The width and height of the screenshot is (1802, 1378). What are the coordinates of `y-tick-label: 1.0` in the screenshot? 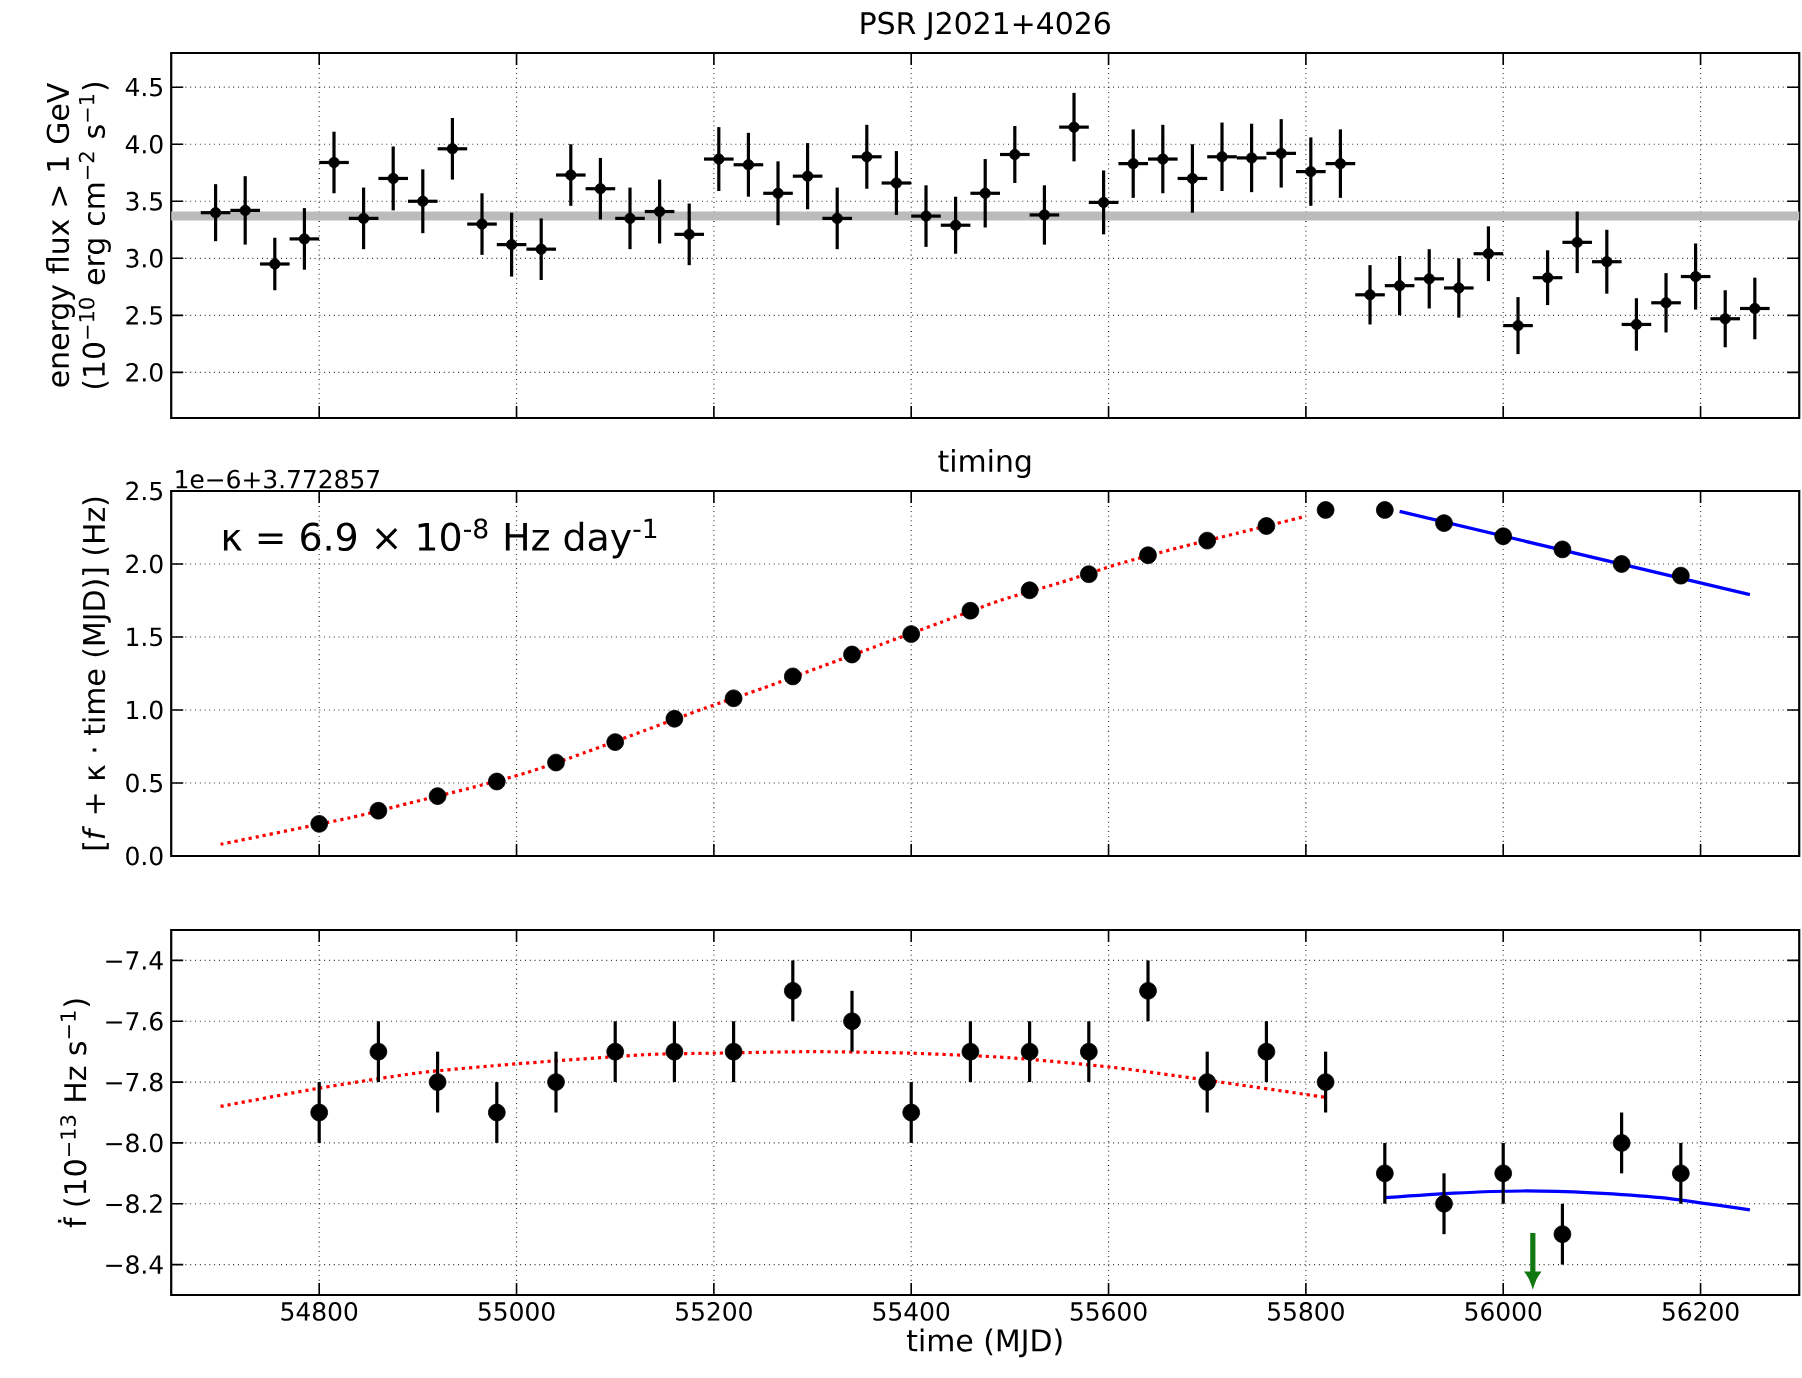 It's located at (145, 710).